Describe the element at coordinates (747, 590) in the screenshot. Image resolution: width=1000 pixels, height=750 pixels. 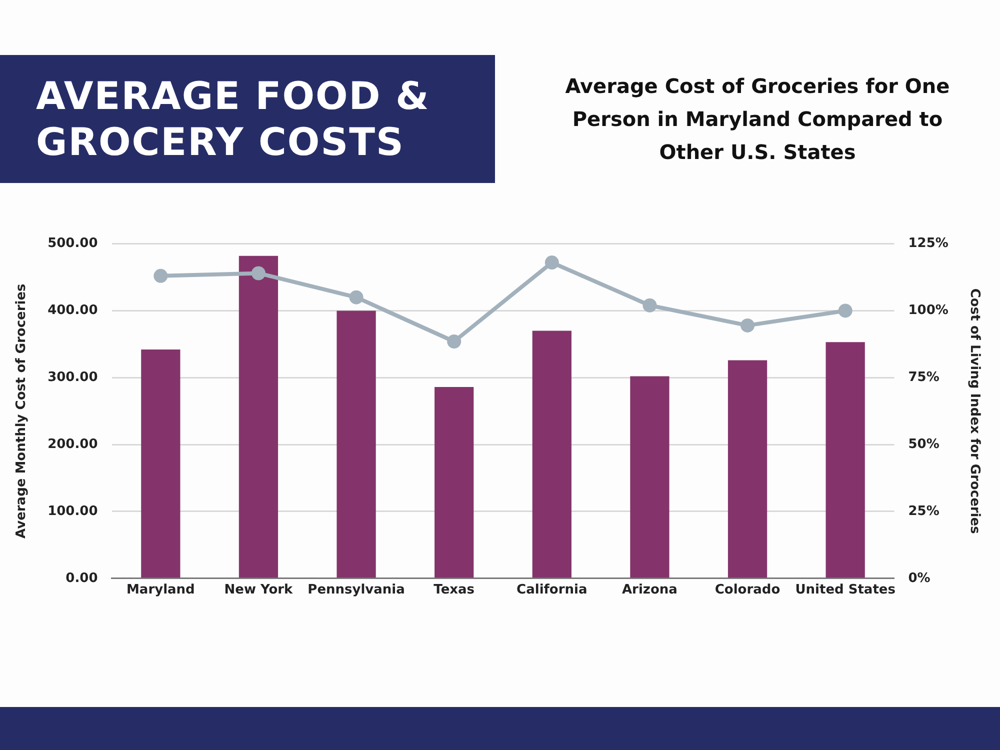
I see `x-tick-label: Colorado` at that location.